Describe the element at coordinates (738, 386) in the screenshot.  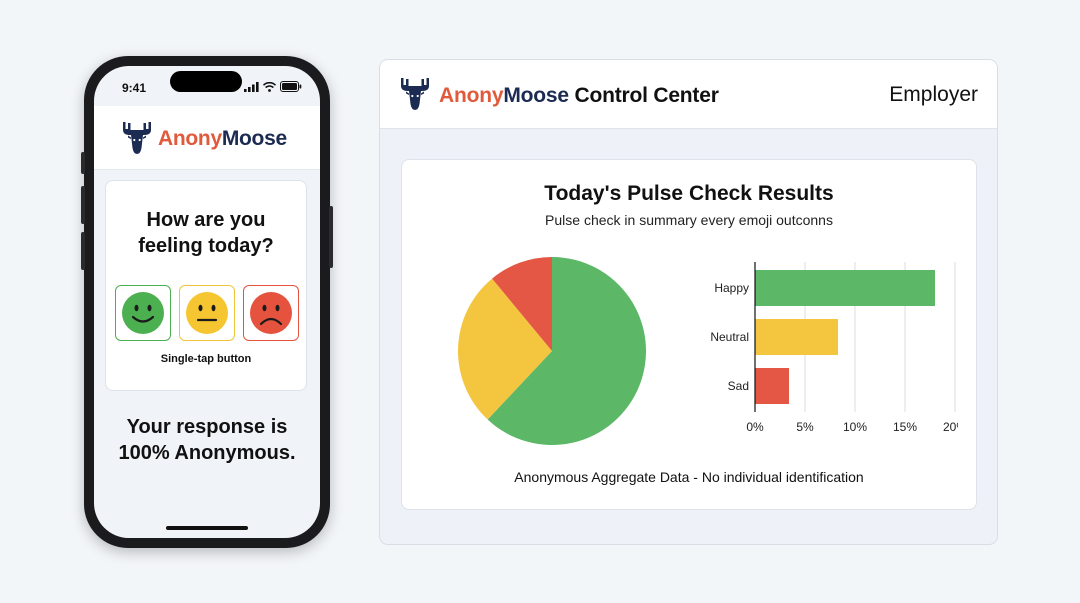
I see `y-category-label: Sad` at that location.